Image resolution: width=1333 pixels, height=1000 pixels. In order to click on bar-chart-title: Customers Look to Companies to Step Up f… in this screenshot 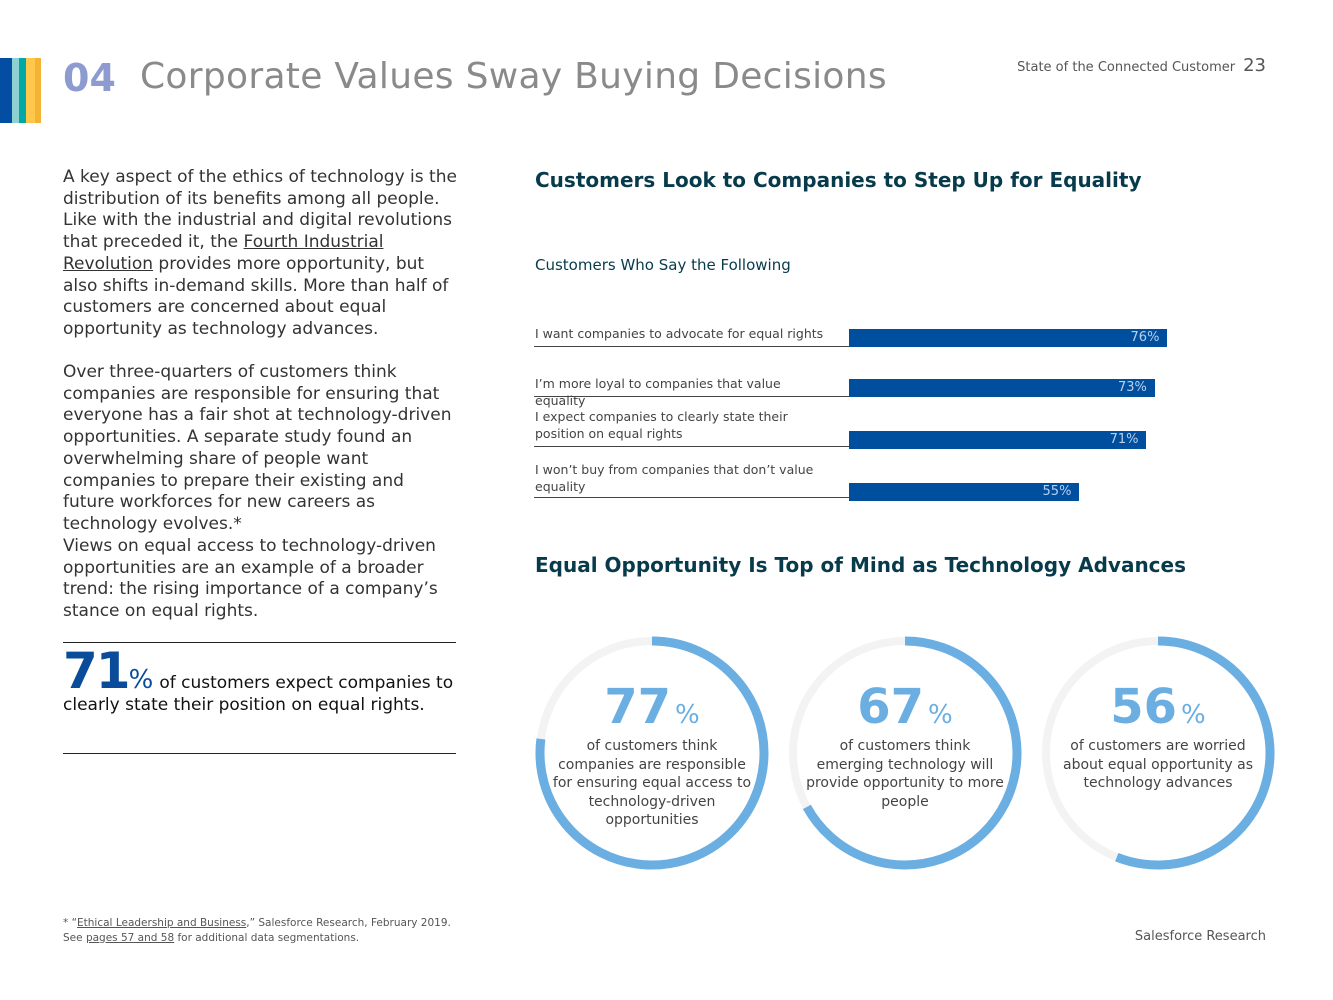, I will do `click(838, 180)`.